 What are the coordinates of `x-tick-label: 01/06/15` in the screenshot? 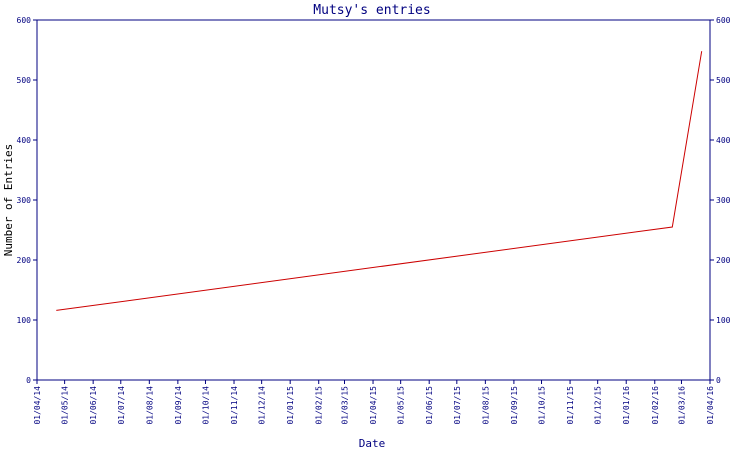 It's located at (429, 405).